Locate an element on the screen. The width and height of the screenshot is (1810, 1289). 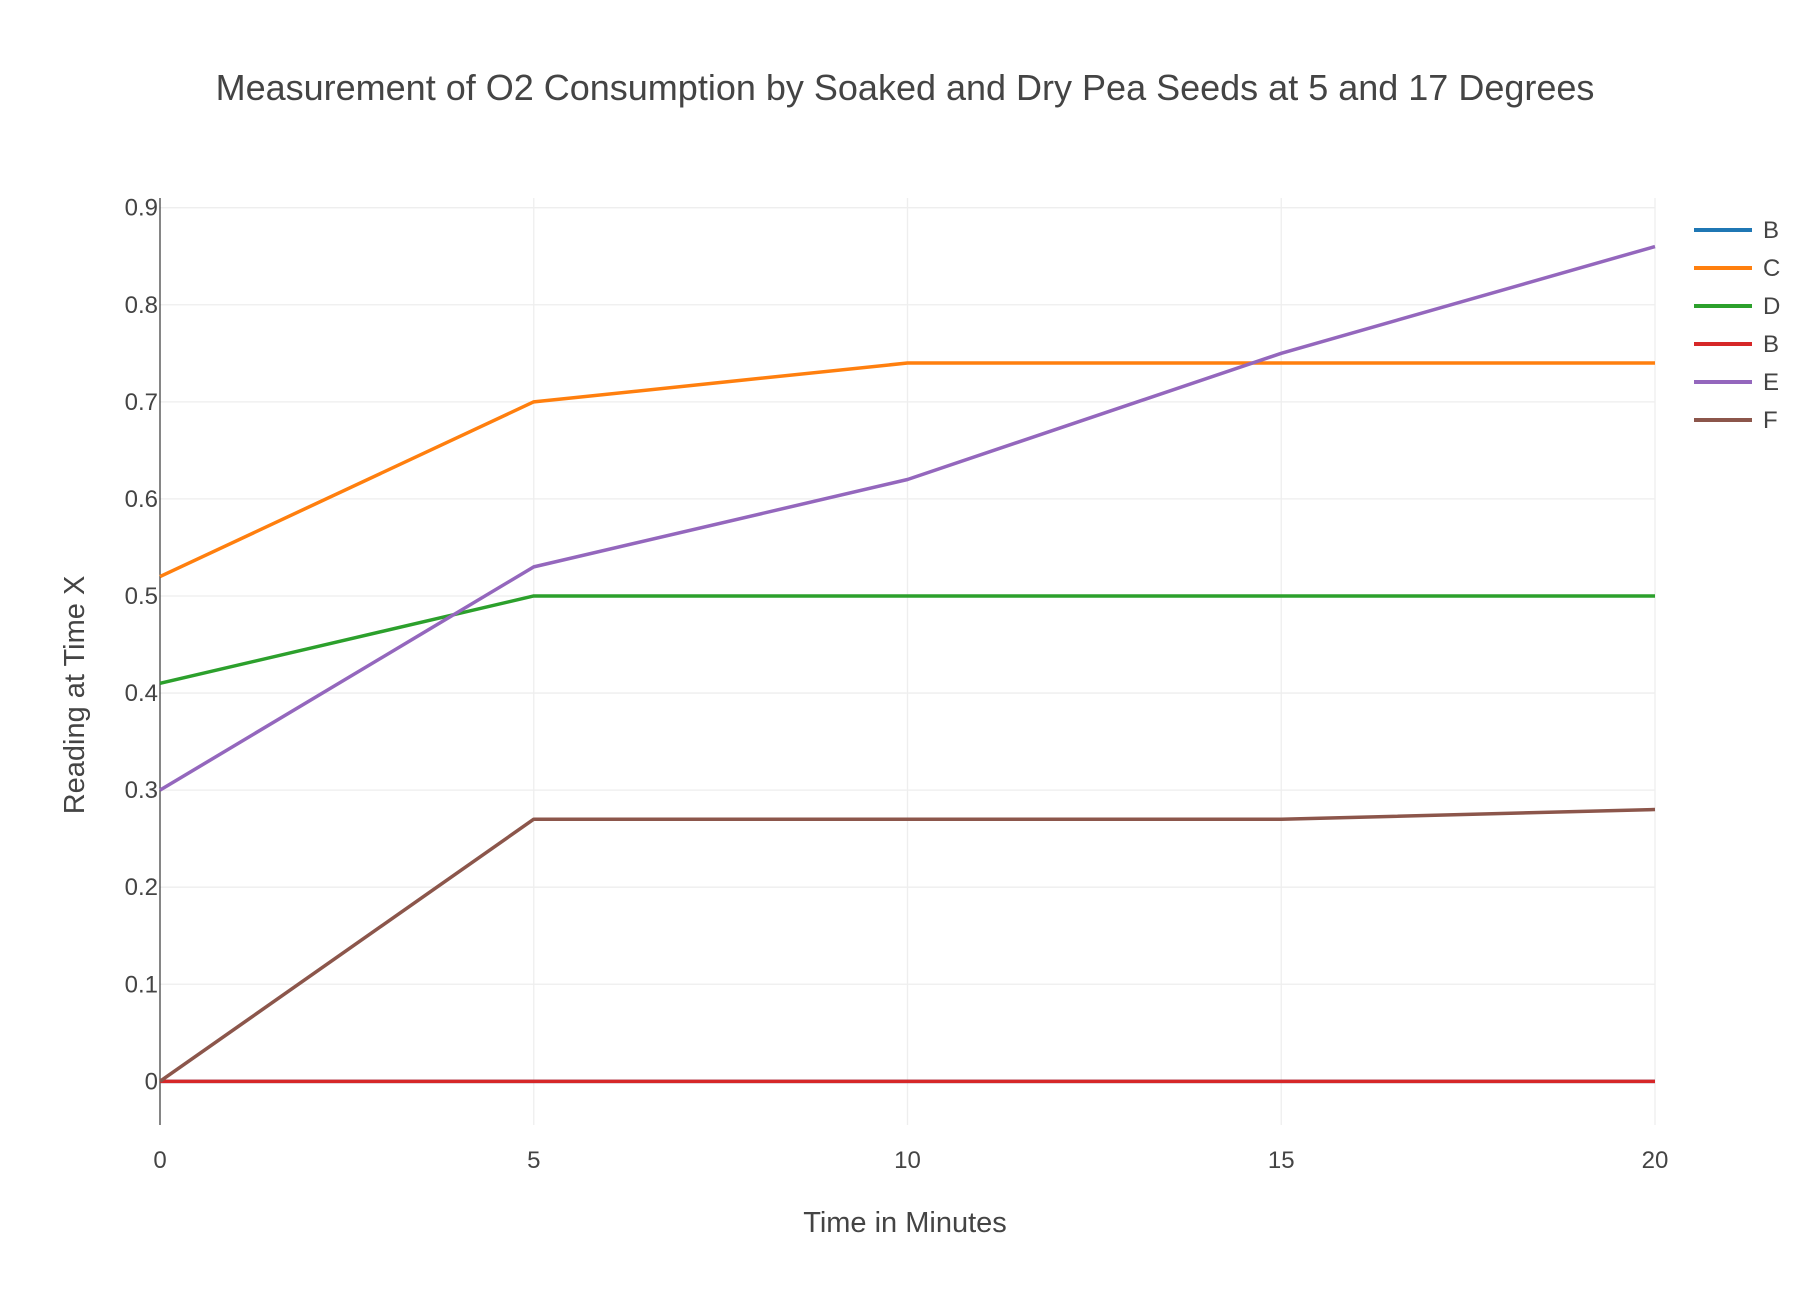
x-axis-title: Time in Minutes is located at coordinates (905, 1223).